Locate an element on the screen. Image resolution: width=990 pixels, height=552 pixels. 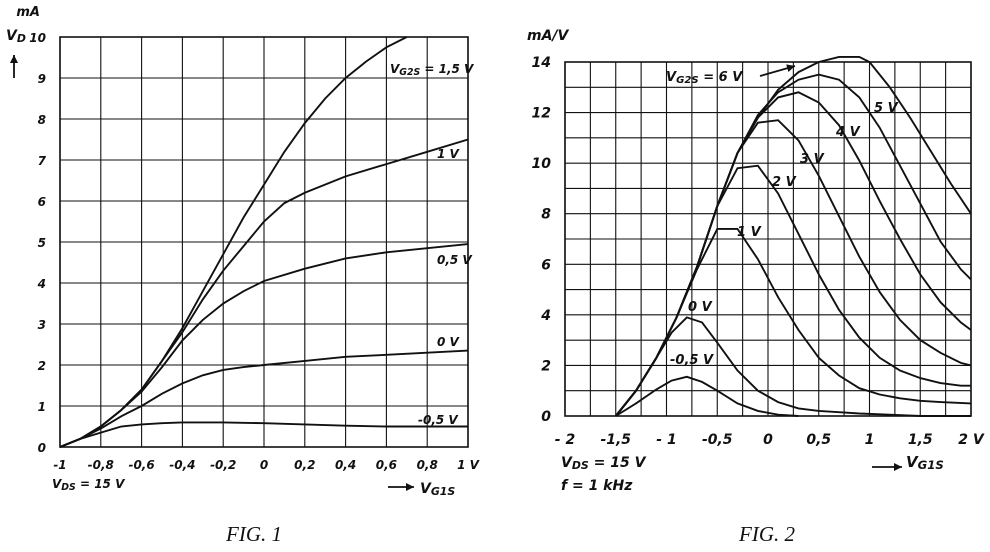
fig1-ytick-label: 7 is located at coordinates (42, 161).